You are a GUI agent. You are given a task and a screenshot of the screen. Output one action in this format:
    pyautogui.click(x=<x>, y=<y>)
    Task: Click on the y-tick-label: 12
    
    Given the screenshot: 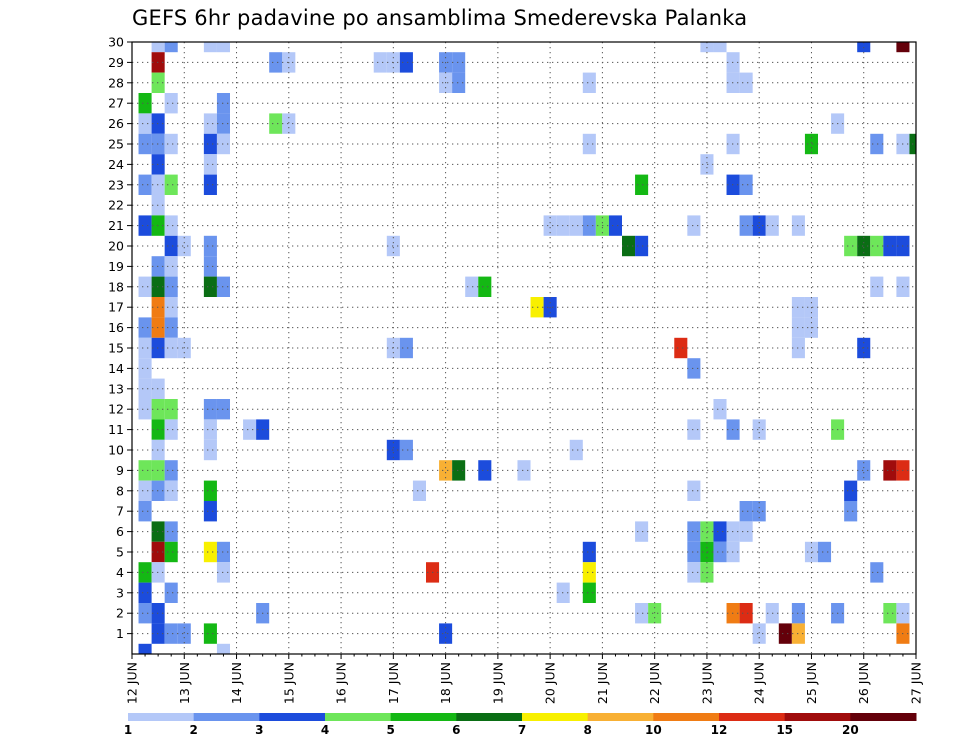 What is the action you would take?
    pyautogui.click(x=116, y=409)
    